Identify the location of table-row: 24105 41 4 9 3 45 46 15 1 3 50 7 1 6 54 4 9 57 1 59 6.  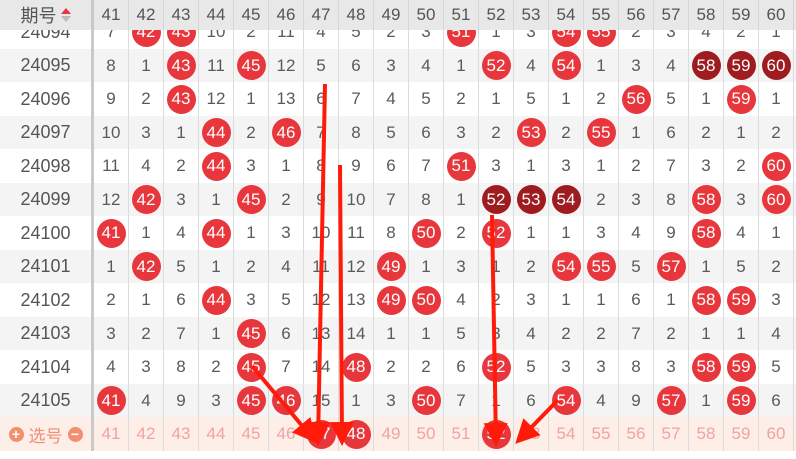
(398, 400).